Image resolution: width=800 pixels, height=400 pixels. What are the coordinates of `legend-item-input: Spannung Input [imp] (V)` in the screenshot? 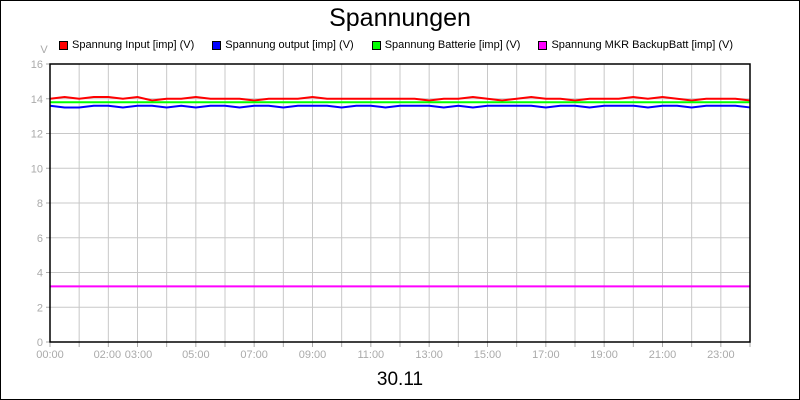 It's located at (126, 45).